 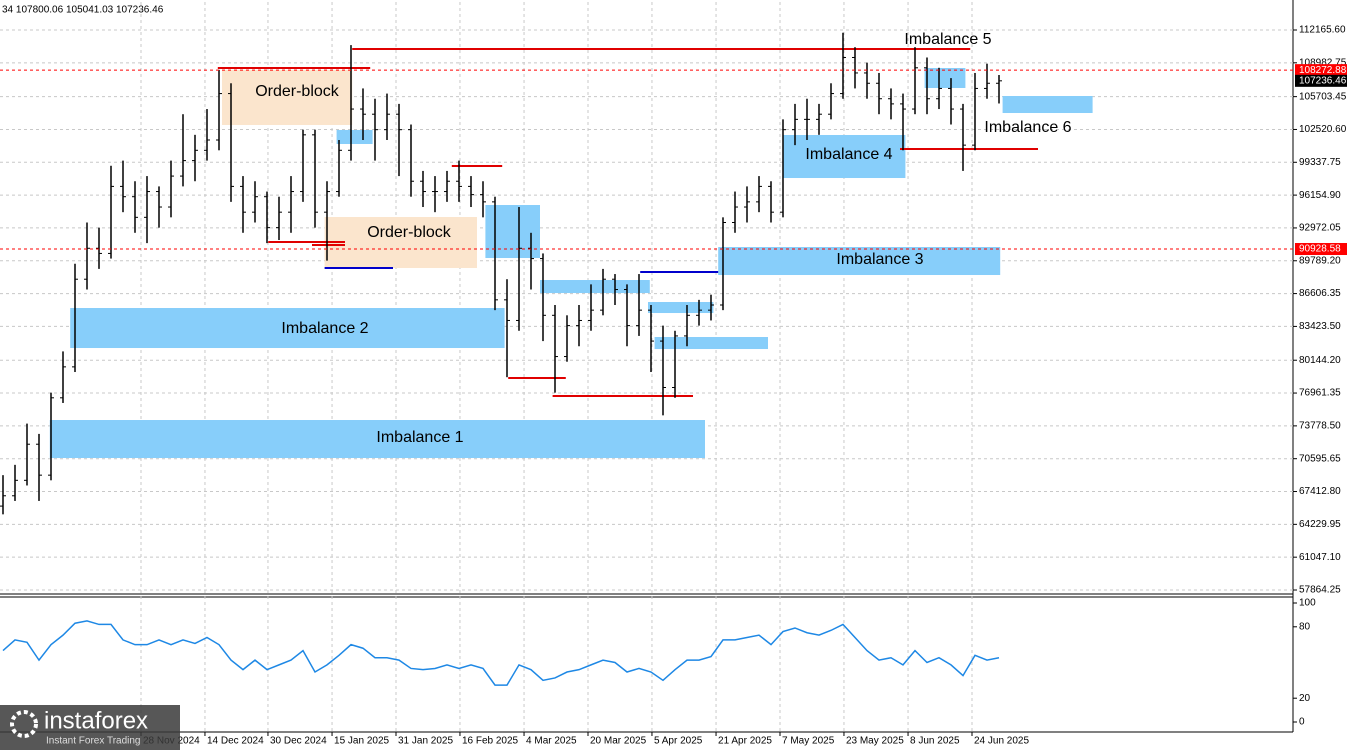 What do you see at coordinates (501, 653) in the screenshot?
I see `indicator-line` at bounding box center [501, 653].